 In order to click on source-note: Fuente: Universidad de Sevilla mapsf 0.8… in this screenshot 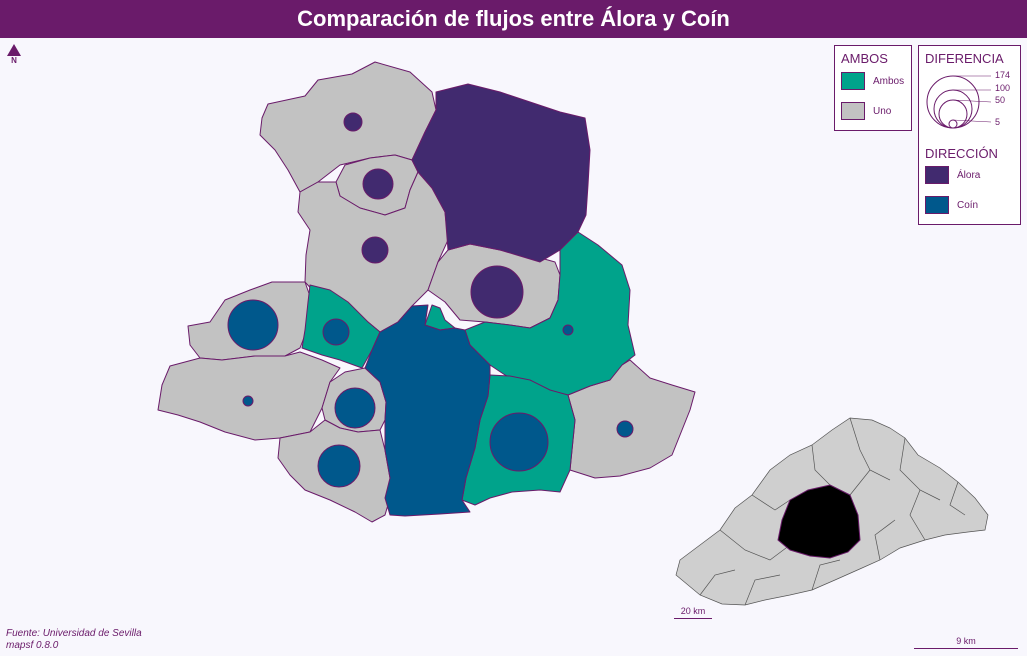, I will do `click(74, 640)`.